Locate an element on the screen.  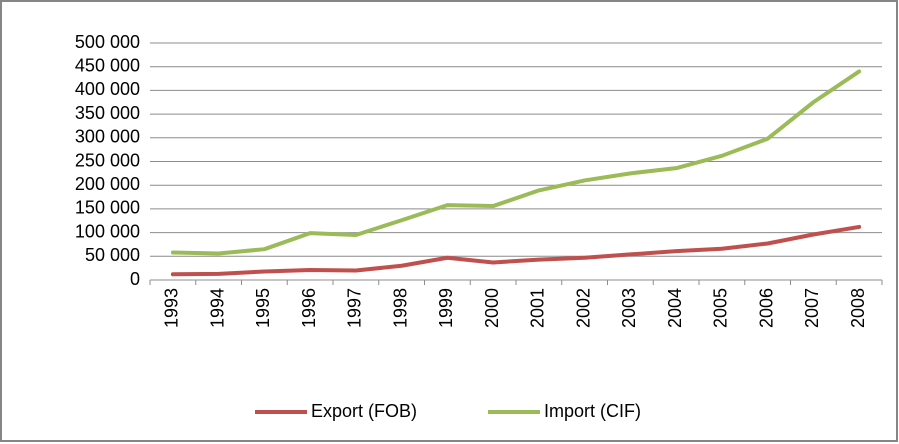
x-tick-label: 1993 is located at coordinates (172, 308).